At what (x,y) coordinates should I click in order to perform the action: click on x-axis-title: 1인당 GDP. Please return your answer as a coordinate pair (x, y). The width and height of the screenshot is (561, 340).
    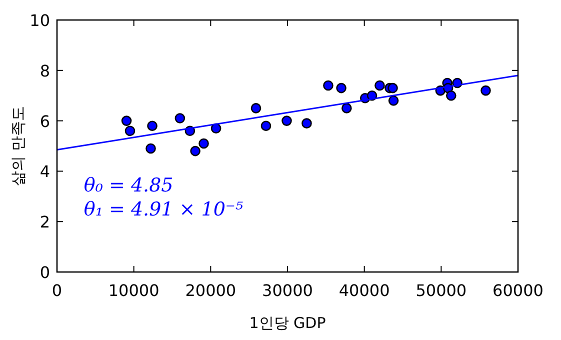
    Looking at the image, I should click on (287, 323).